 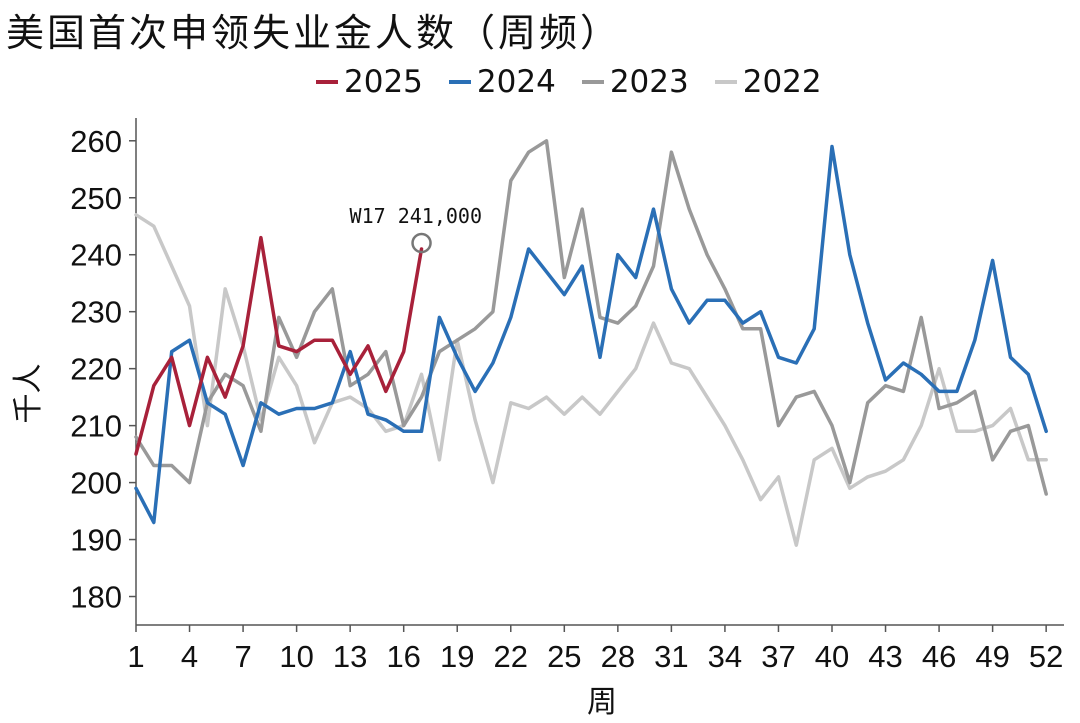 What do you see at coordinates (671, 656) in the screenshot?
I see `x-tick-label: 31` at bounding box center [671, 656].